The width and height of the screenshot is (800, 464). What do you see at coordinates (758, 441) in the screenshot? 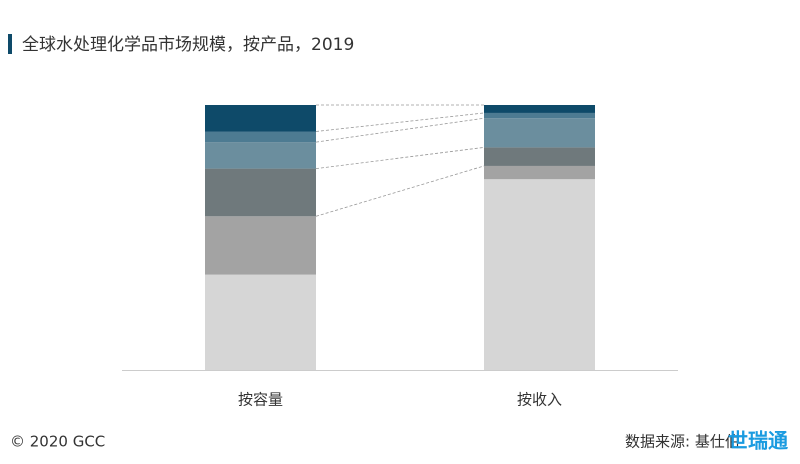
I see `logo: 世瑞通` at bounding box center [758, 441].